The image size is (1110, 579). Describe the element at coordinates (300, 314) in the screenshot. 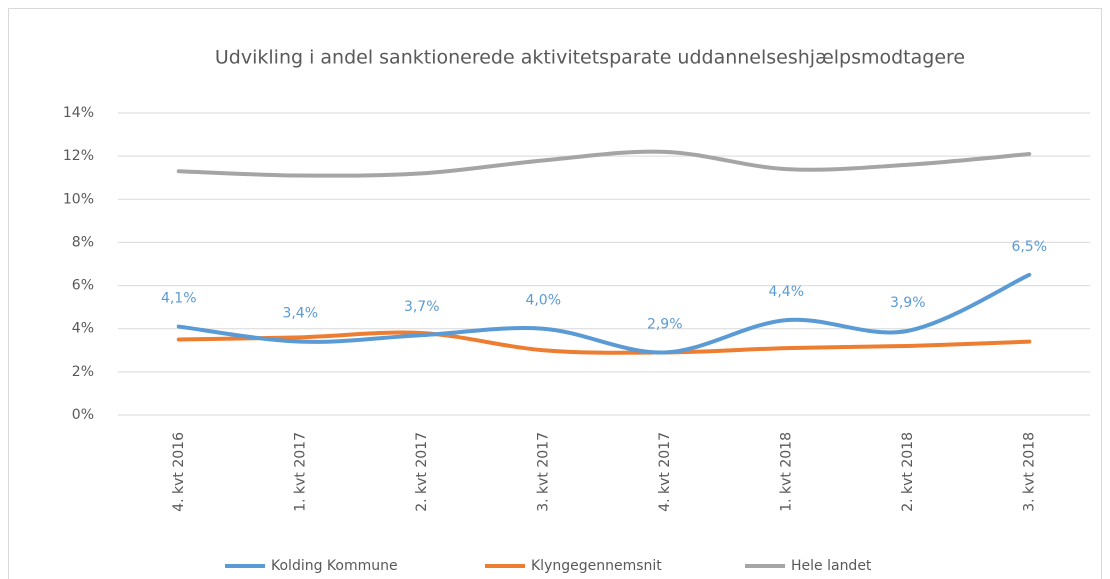

I see `data-label: 3,4%` at that location.